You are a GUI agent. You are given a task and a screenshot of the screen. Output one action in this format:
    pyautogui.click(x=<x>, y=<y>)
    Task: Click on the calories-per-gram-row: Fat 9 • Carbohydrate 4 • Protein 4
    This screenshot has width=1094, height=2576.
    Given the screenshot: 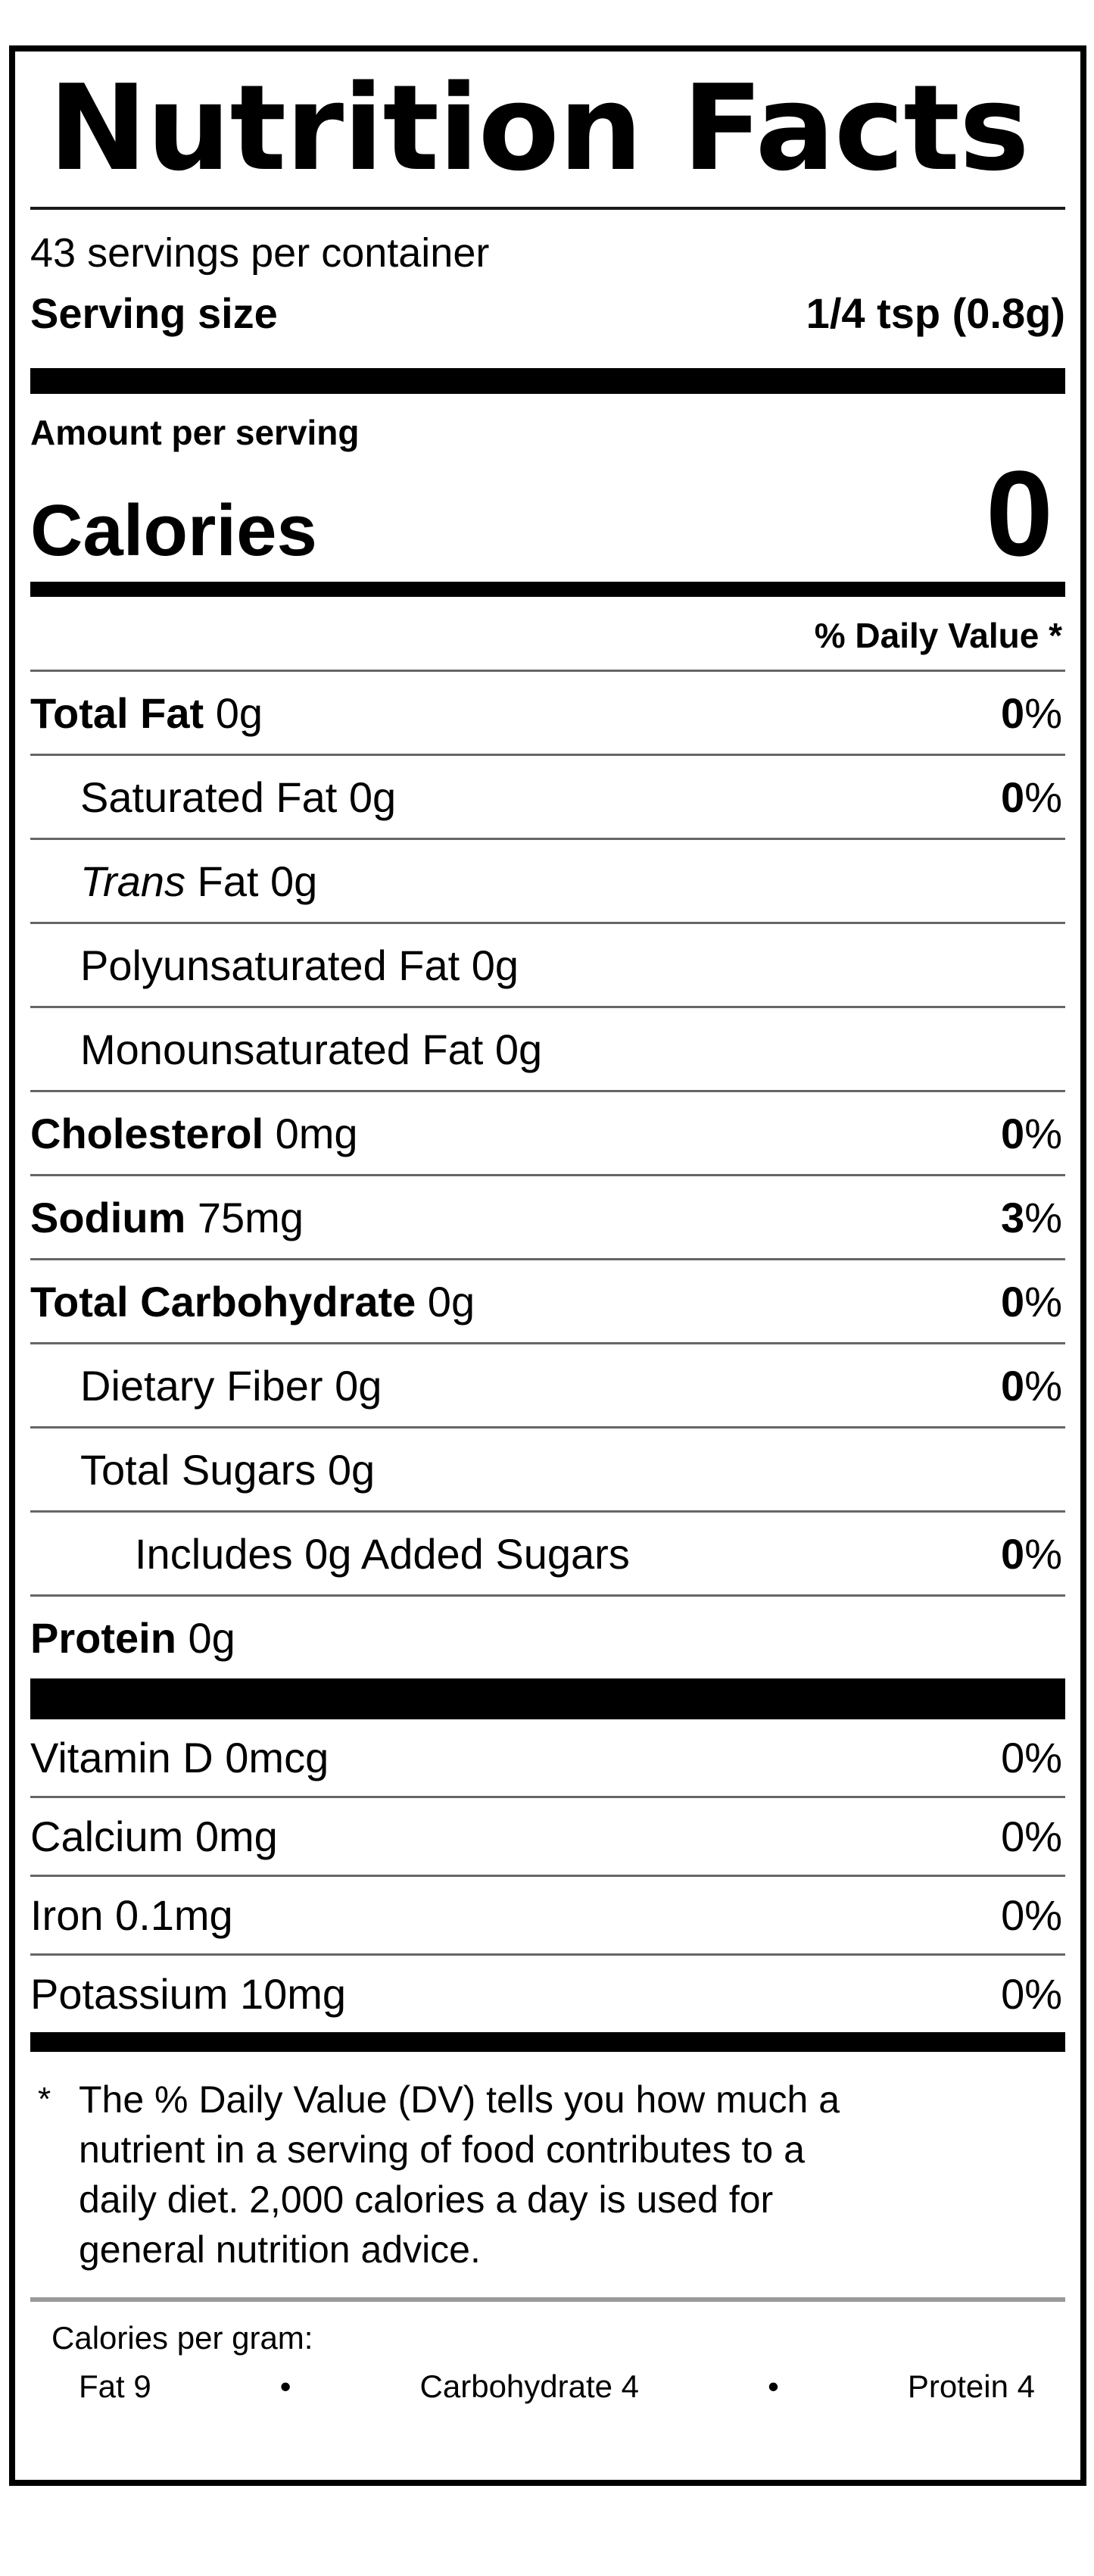 What is the action you would take?
    pyautogui.click(x=547, y=2387)
    